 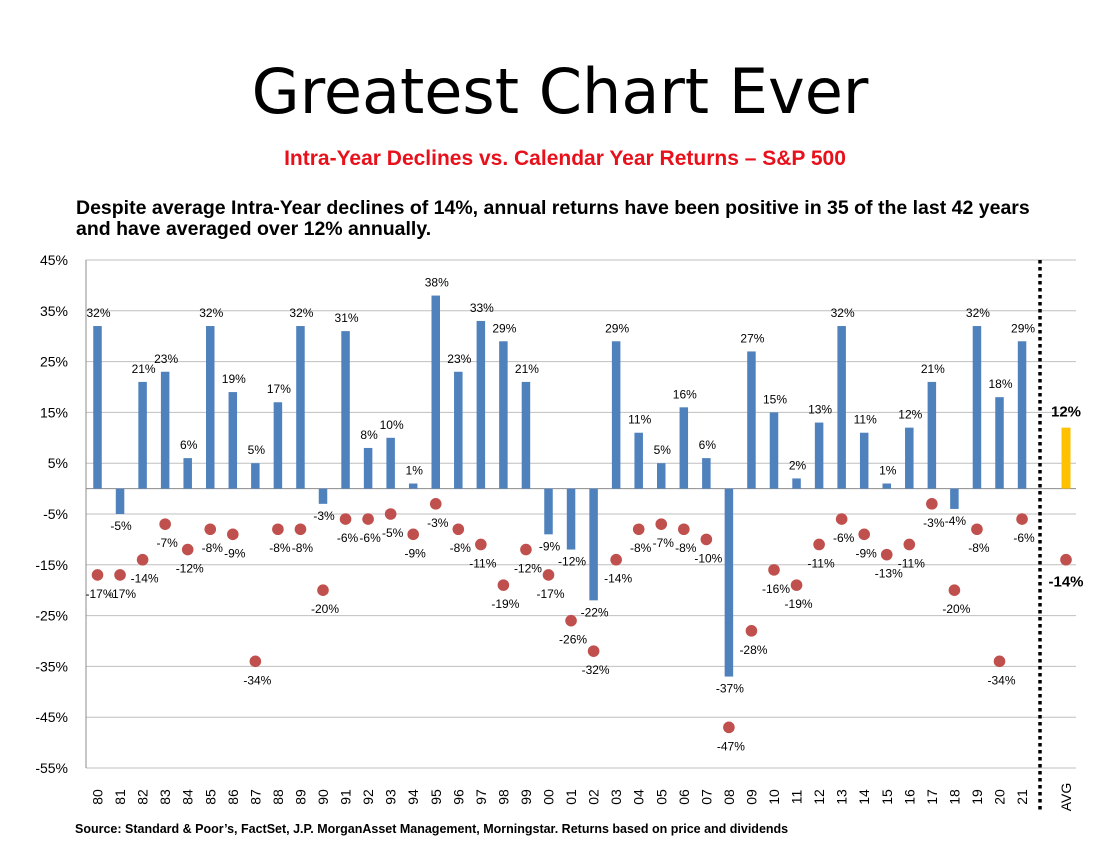 I want to click on average-group: 12% -14% AVG, so click(x=1061, y=536).